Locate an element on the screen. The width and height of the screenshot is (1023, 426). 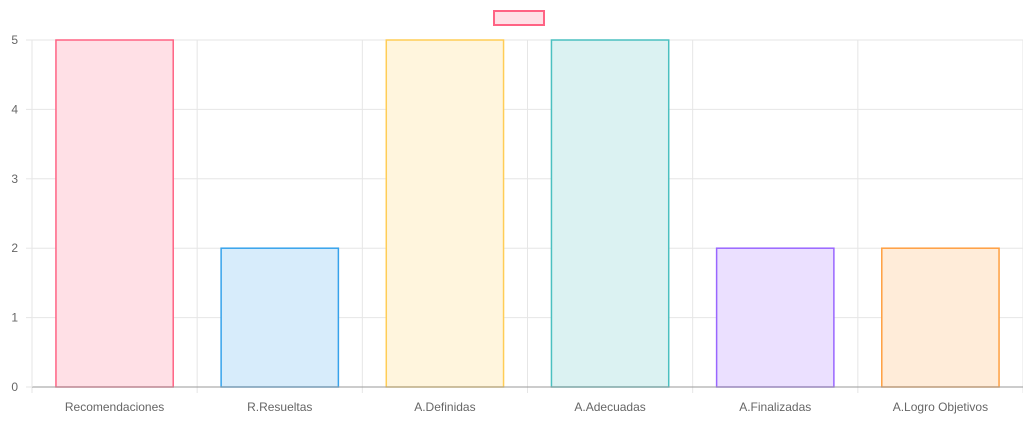
x-tick-label: A.Adecuadas is located at coordinates (609, 407).